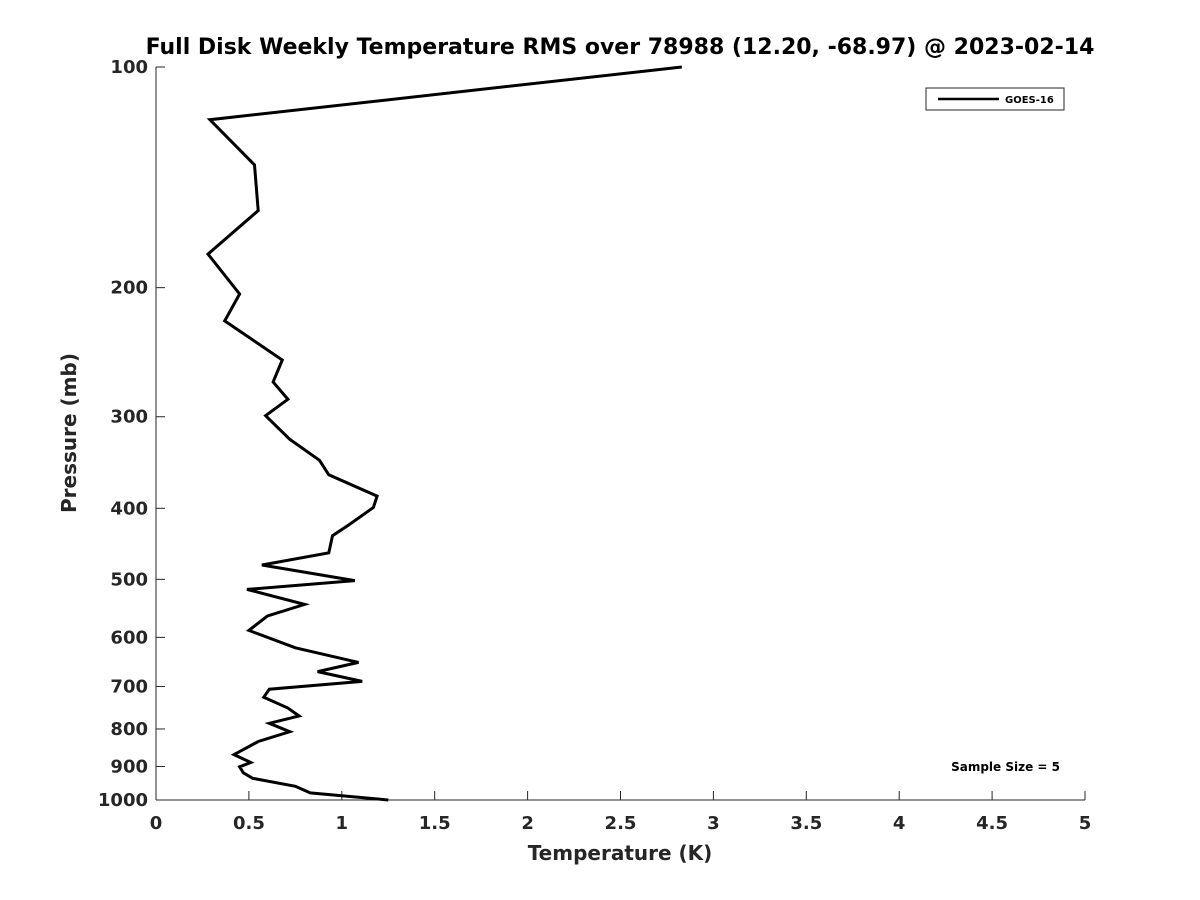  Describe the element at coordinates (806, 823) in the screenshot. I see `x-tick-label: 3.5` at that location.